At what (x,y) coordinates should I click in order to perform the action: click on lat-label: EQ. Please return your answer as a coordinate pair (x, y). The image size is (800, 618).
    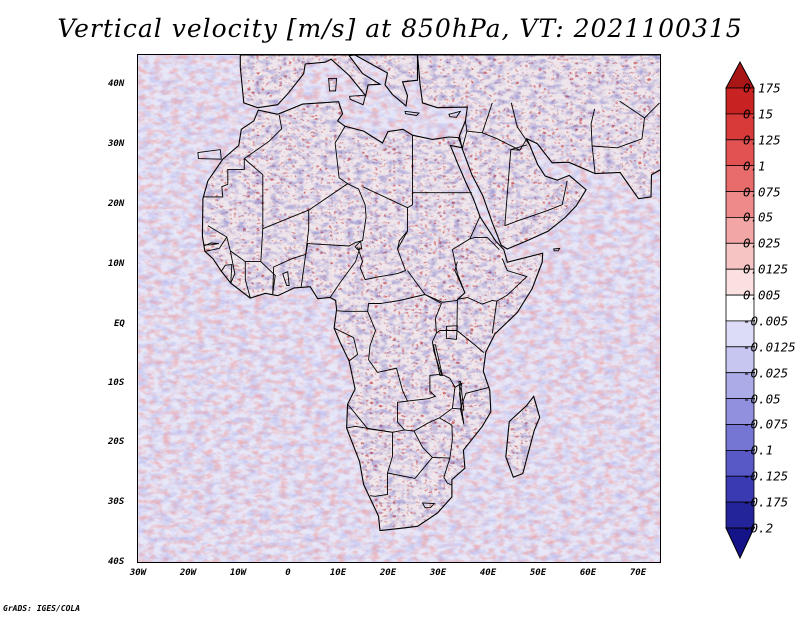
    Looking at the image, I should click on (119, 324).